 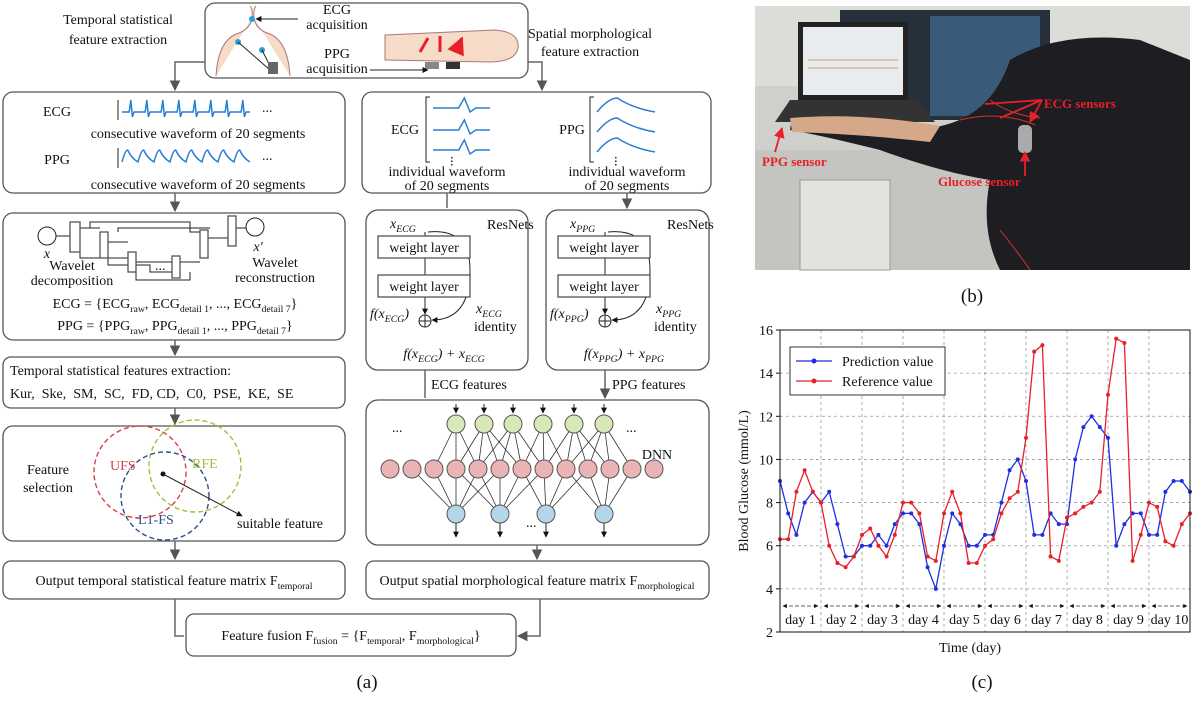 I want to click on caption: consecutive waveform of 20 segments, so click(x=198, y=185).